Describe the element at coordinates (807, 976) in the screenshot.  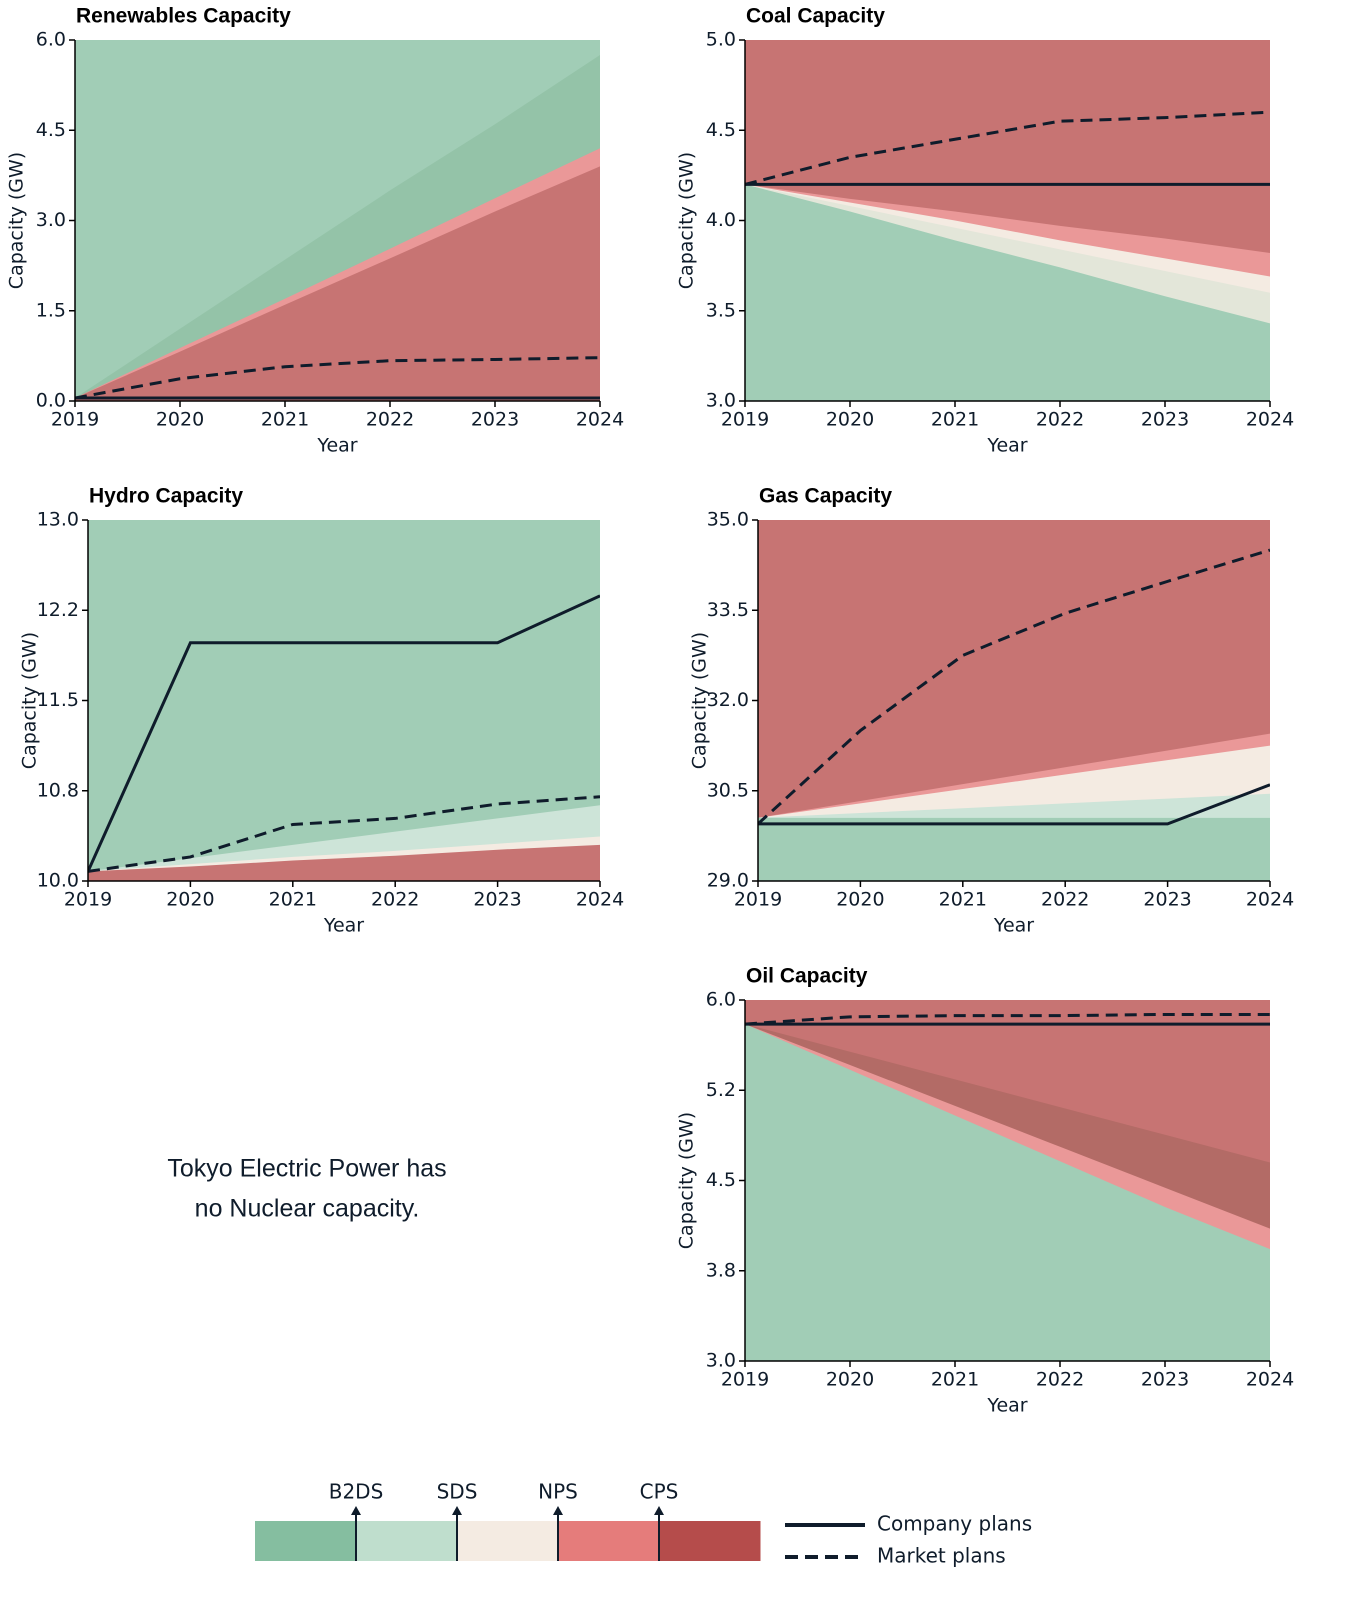
I see `chart-title: Oil Capacity` at that location.